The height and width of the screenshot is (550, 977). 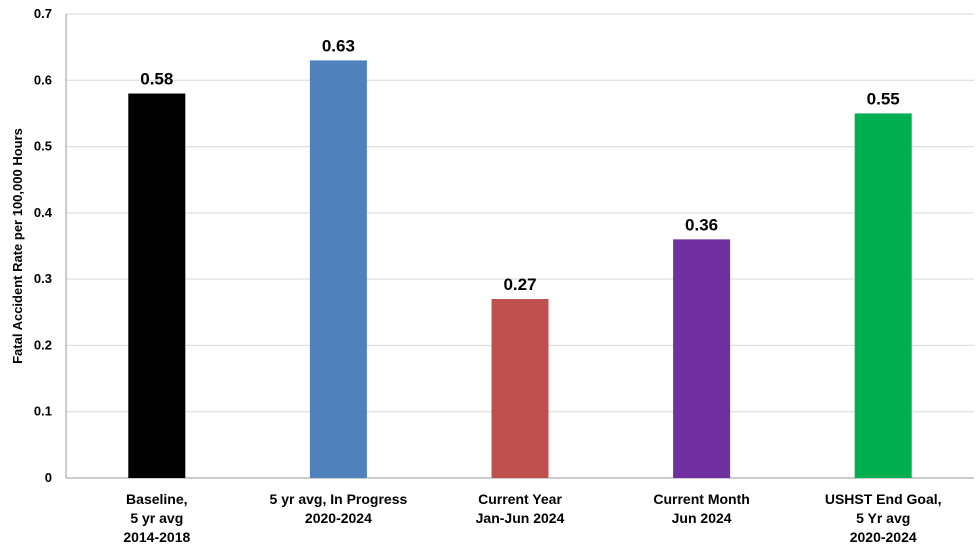 I want to click on y-tick-label: 0.1, so click(x=43, y=411).